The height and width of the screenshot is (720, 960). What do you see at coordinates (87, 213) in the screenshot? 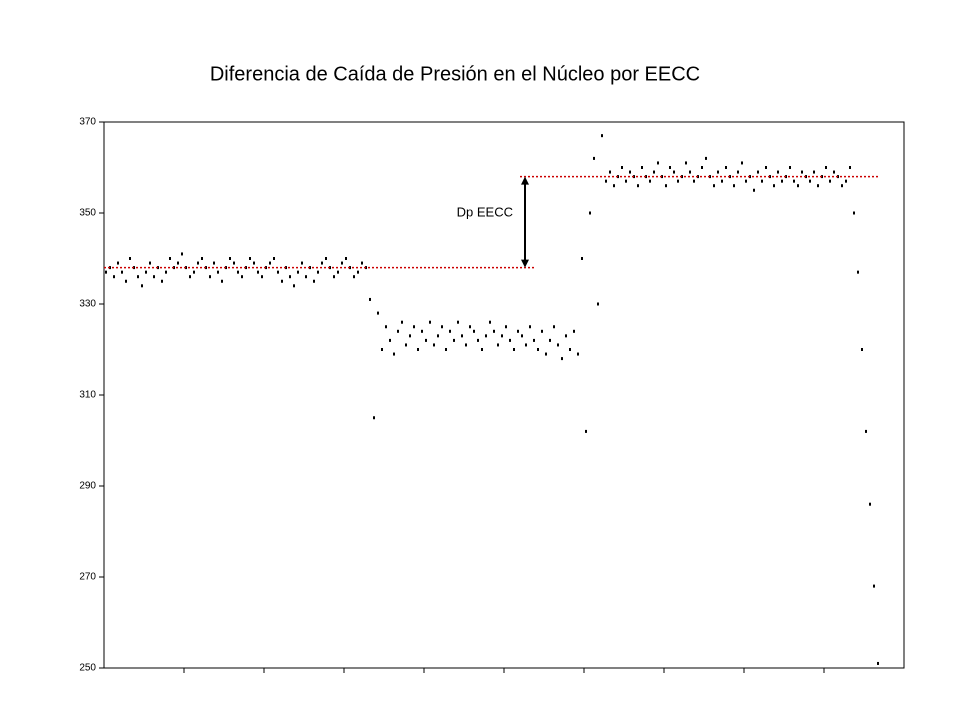
I see `y-tick-label: 350` at bounding box center [87, 213].